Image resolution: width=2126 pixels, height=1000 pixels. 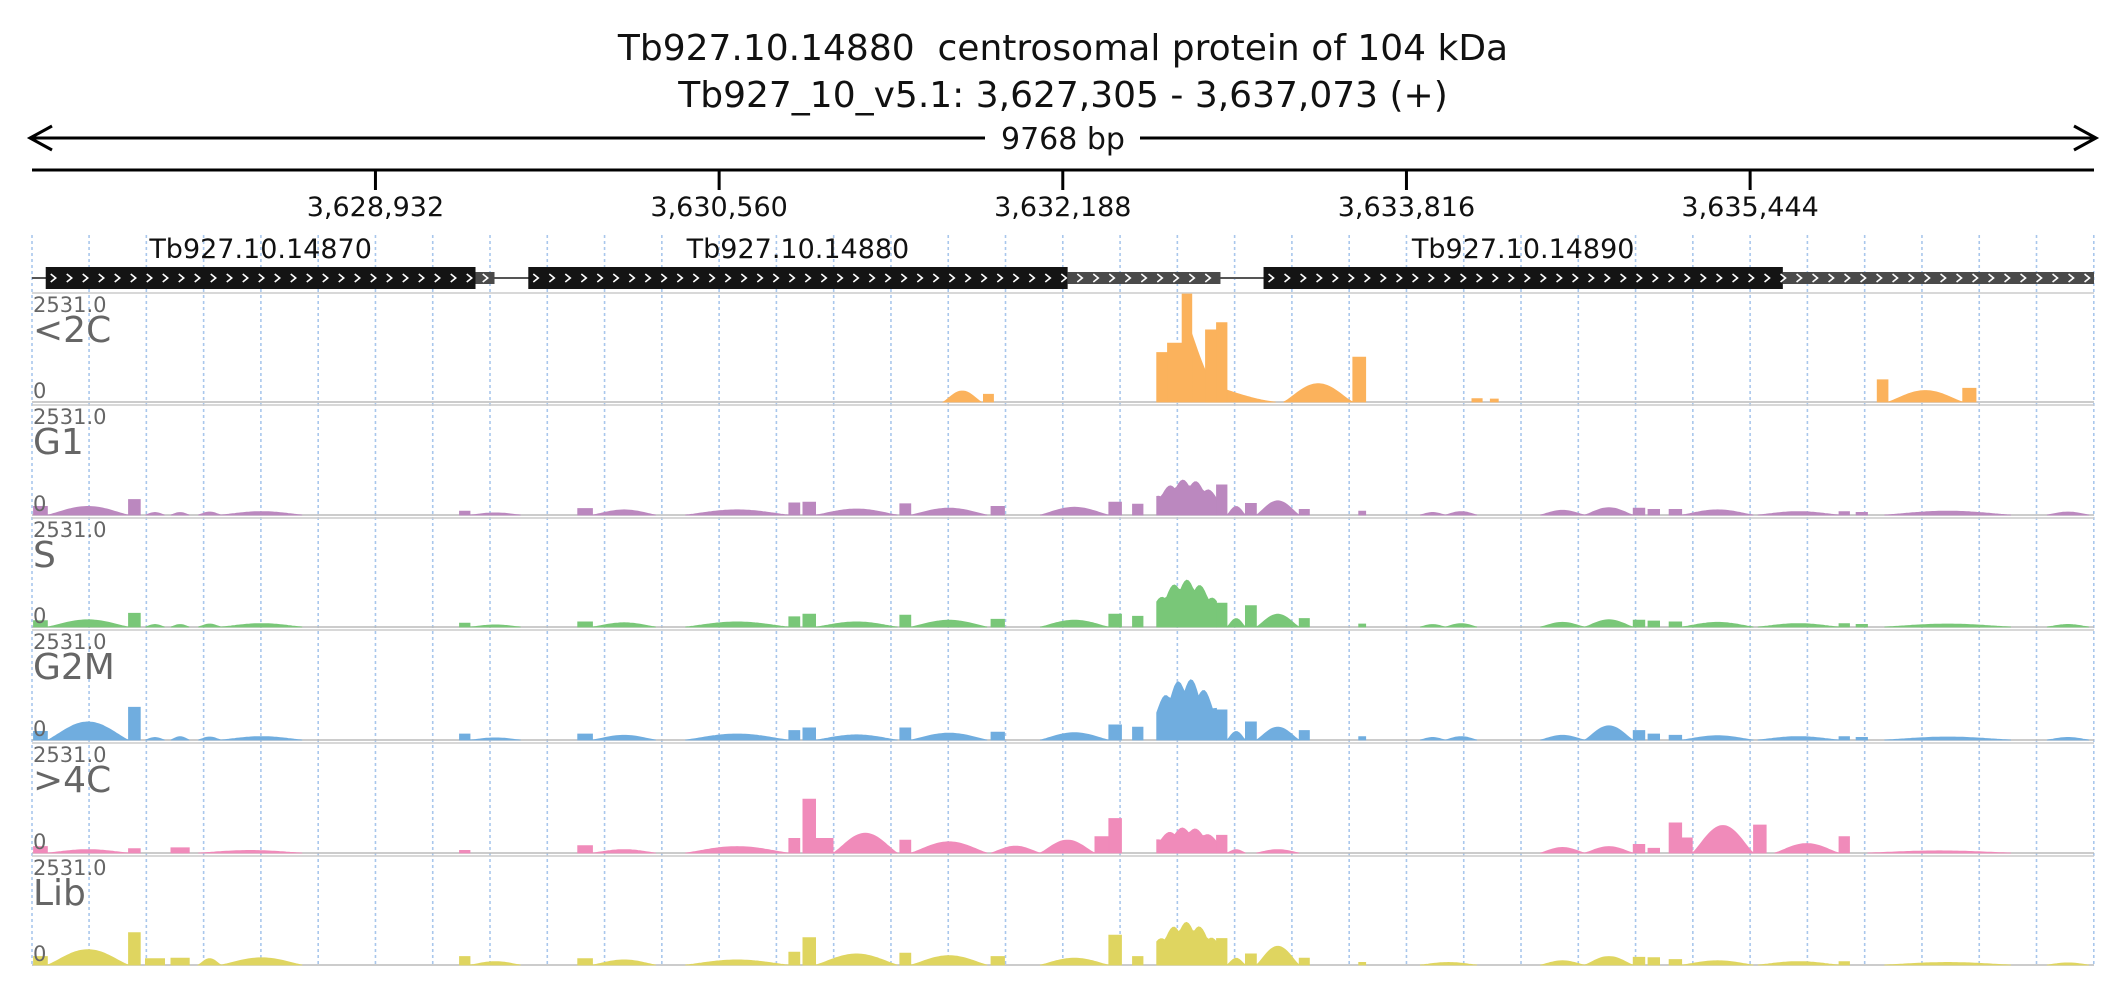 I want to click on track-name: G1, so click(x=58, y=442).